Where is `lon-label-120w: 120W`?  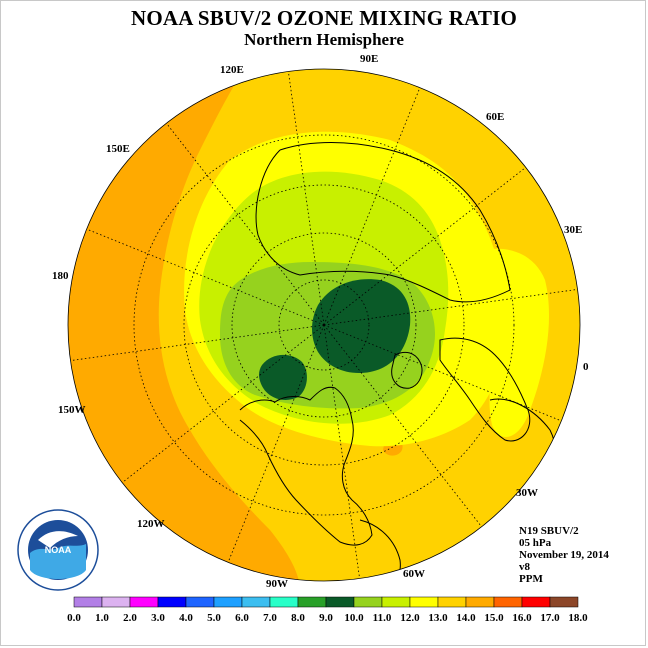 lon-label-120w: 120W is located at coordinates (151, 524).